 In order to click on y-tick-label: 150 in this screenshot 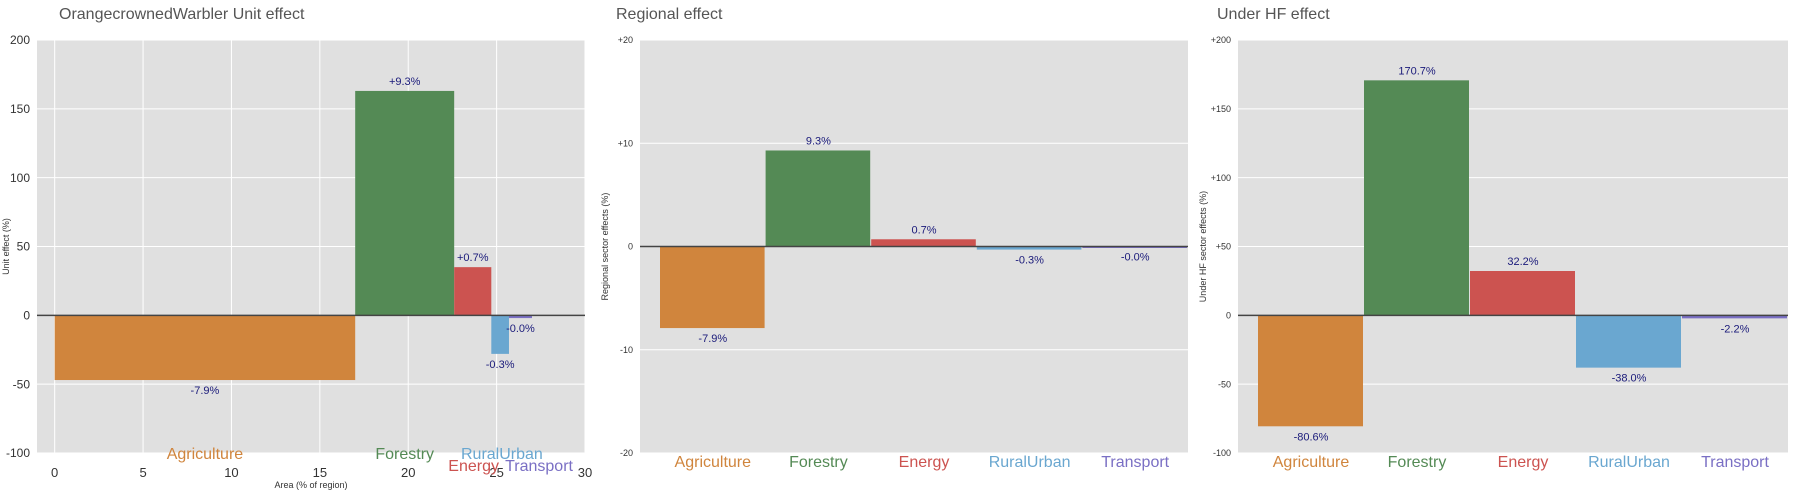, I will do `click(20, 109)`.